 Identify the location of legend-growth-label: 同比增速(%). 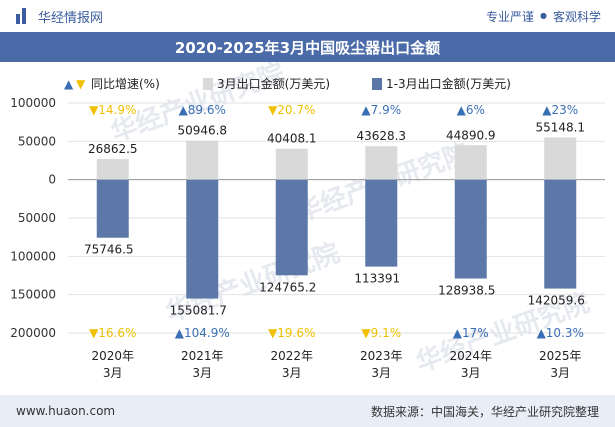
(125, 84).